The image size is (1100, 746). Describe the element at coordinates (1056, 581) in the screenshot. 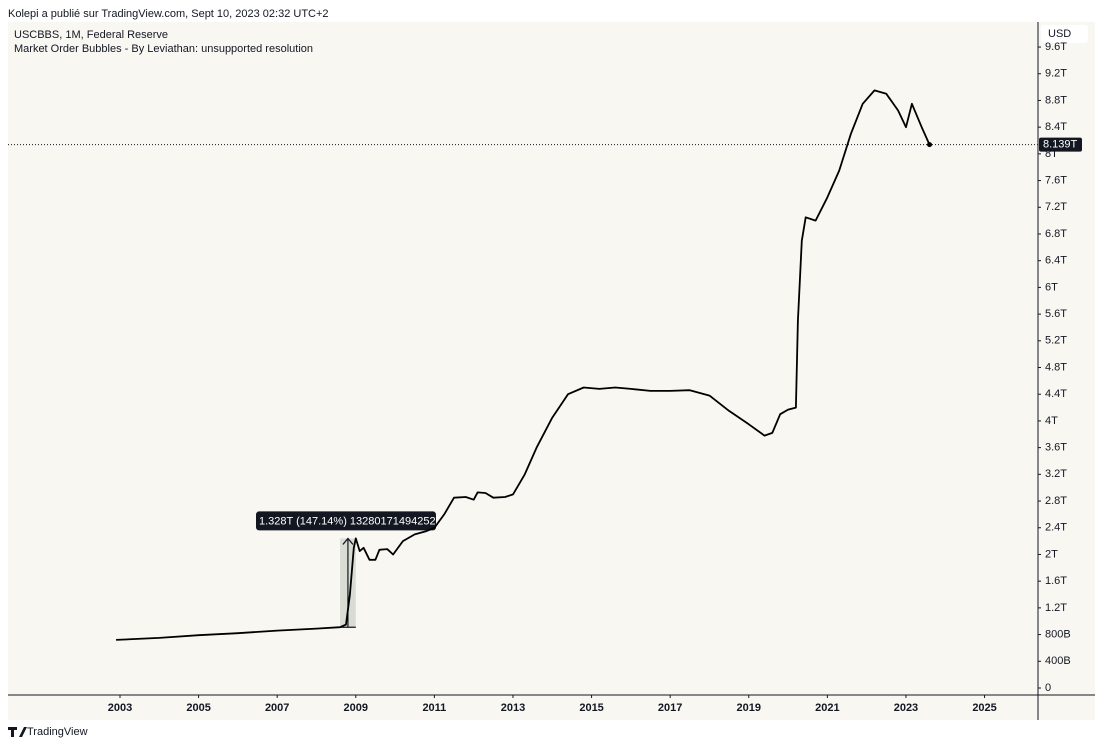

I see `y-tick-label: 1.6T` at that location.